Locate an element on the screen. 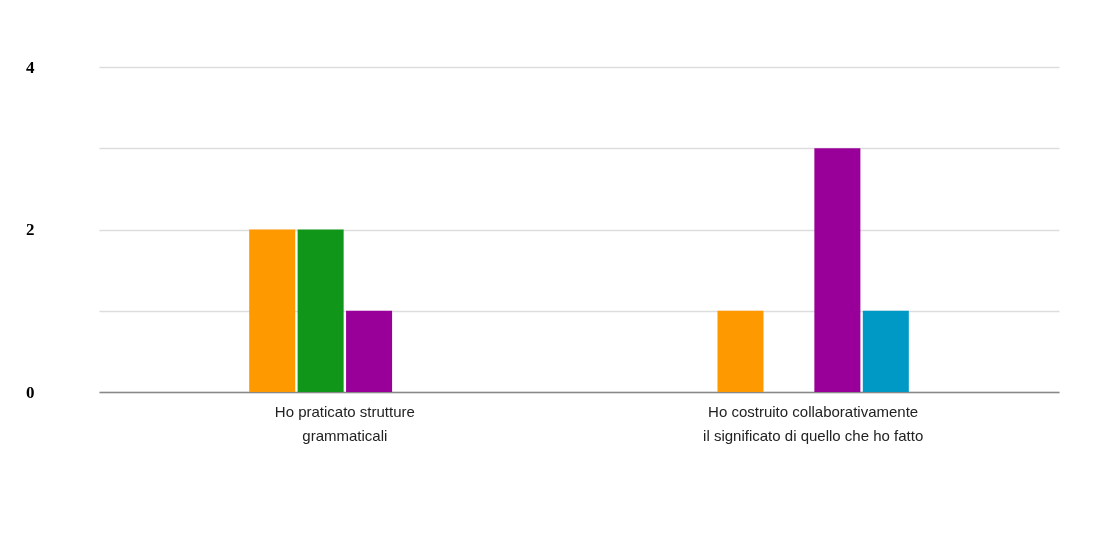  y-tick-label: 4 is located at coordinates (30, 67).